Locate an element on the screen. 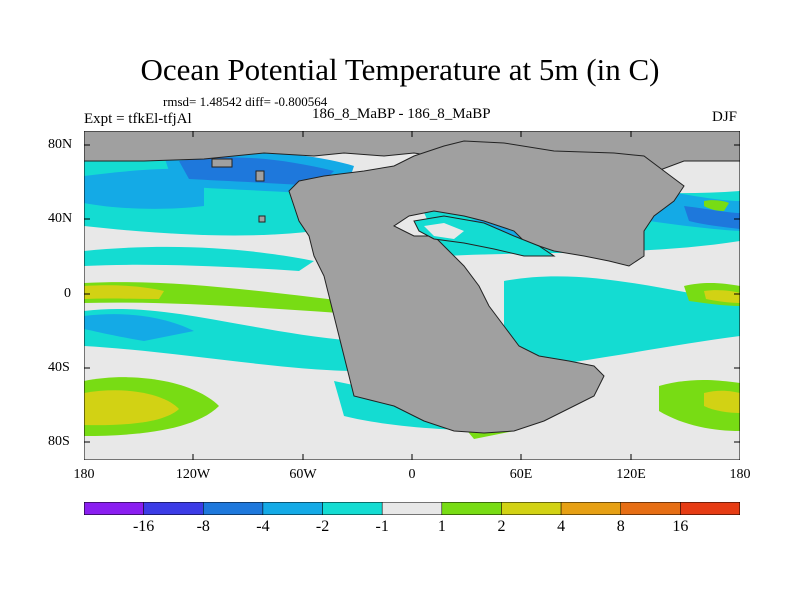  colorbar-label: -4 is located at coordinates (263, 526).